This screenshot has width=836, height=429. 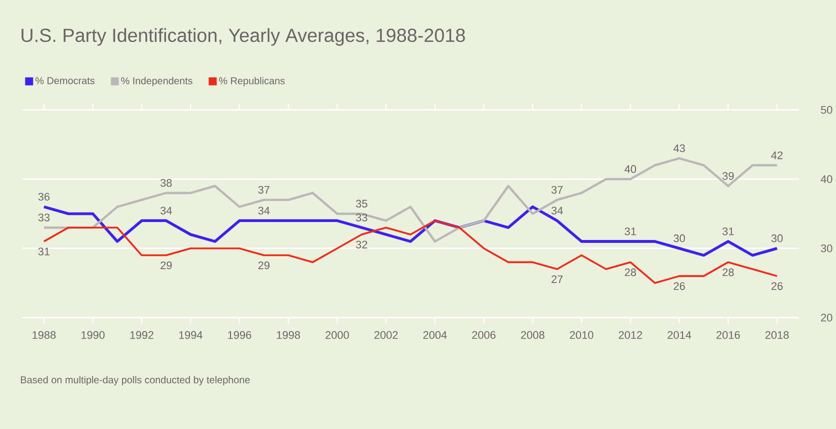 What do you see at coordinates (435, 334) in the screenshot?
I see `x-tick-label: 2004` at bounding box center [435, 334].